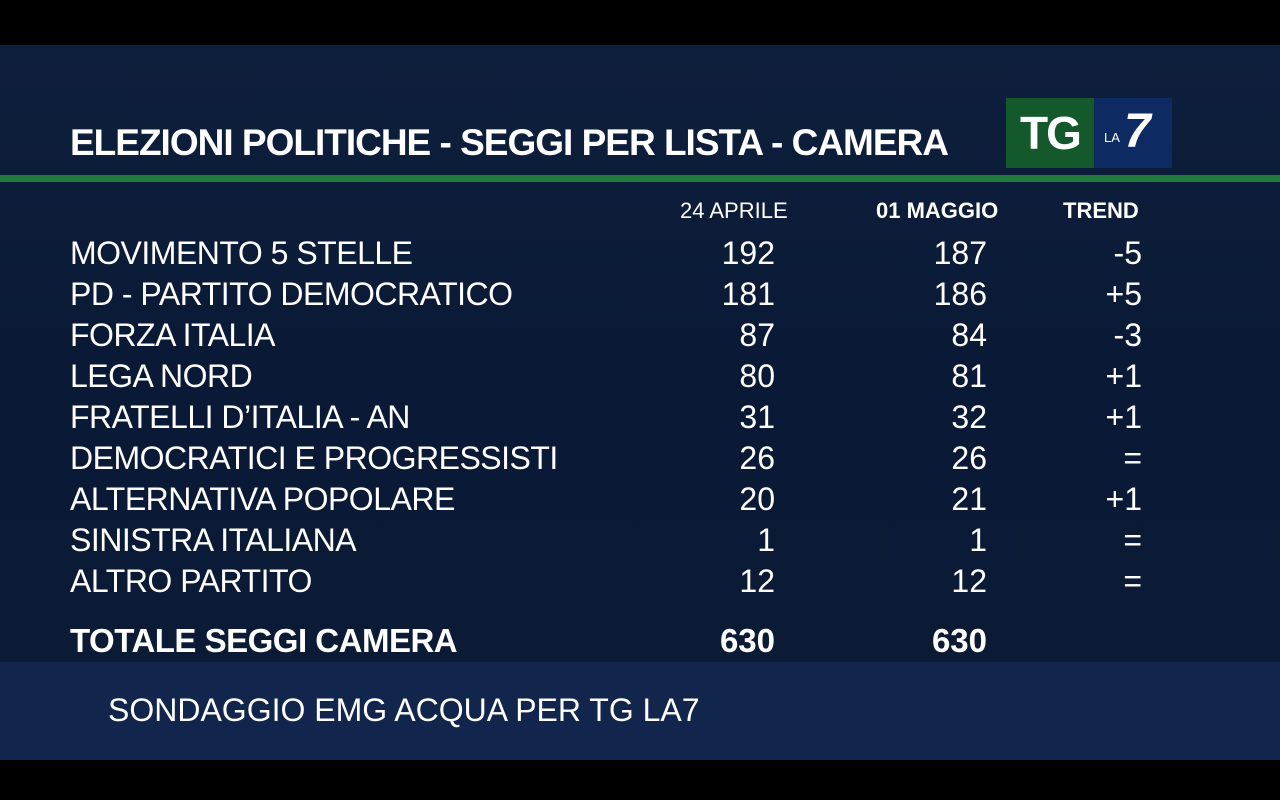  I want to click on party-name: MOVIMENTO 5 STELLE, so click(241, 253).